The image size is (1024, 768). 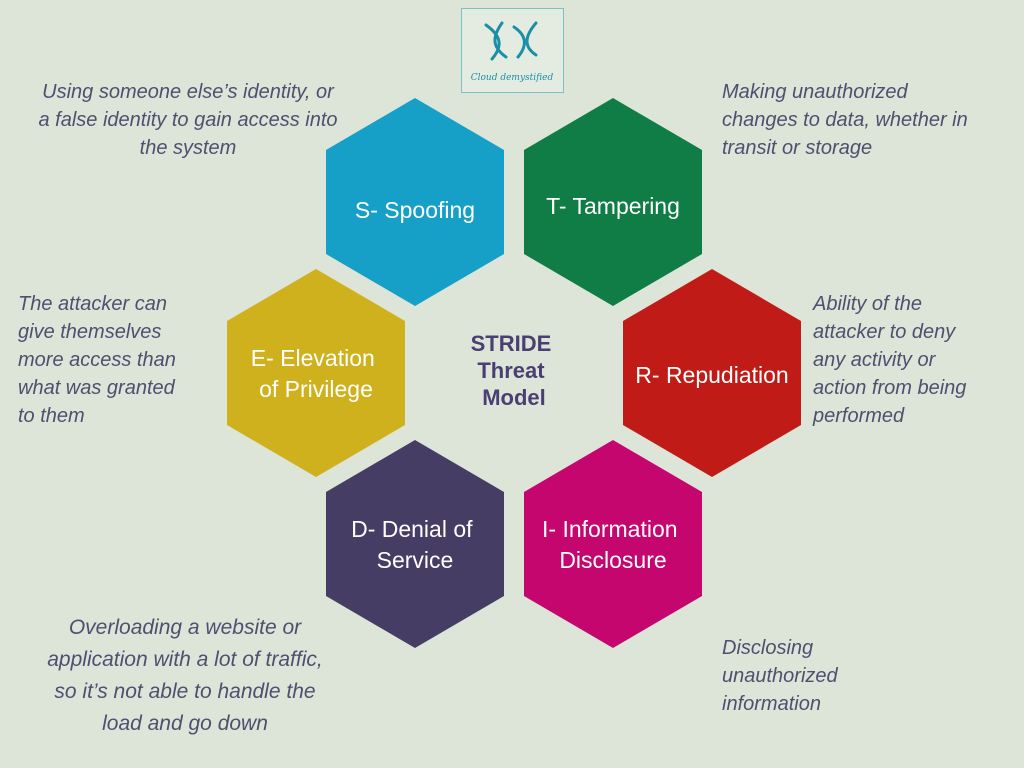 I want to click on hexagon-information-disclosure, so click(x=613, y=544).